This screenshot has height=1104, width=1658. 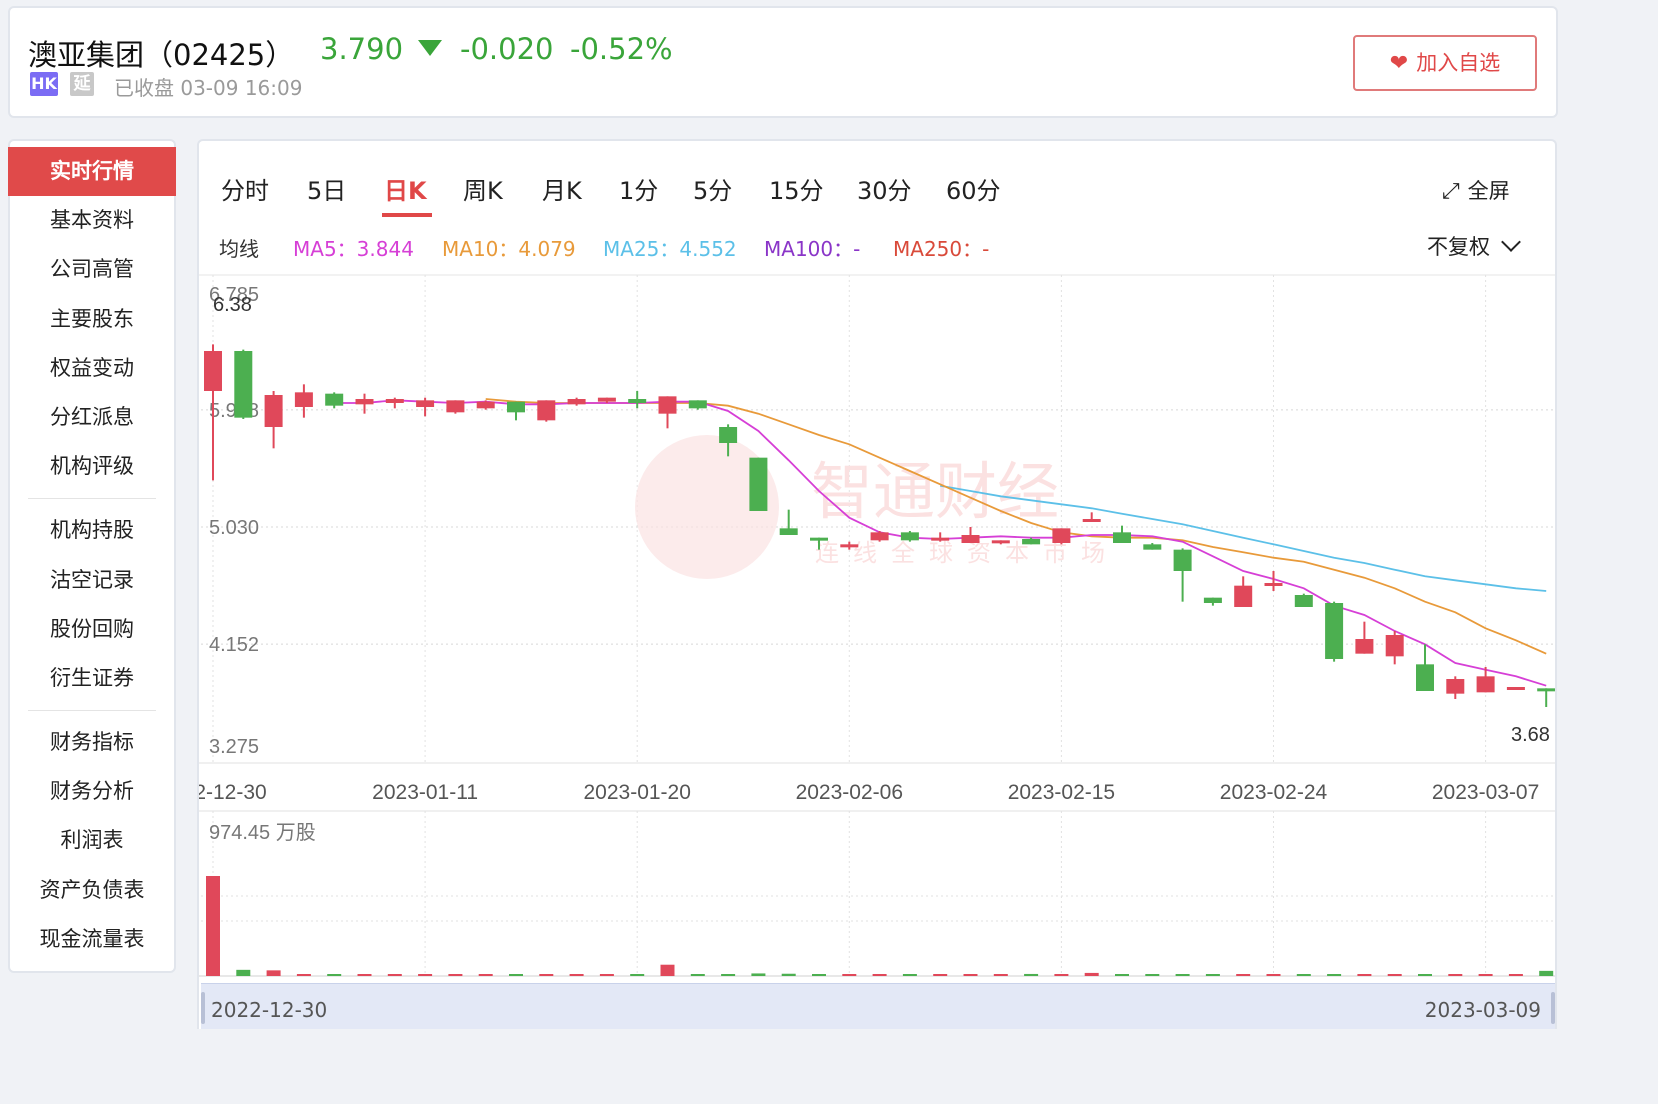 What do you see at coordinates (234, 528) in the screenshot?
I see `y-tick-label: 5.030` at bounding box center [234, 528].